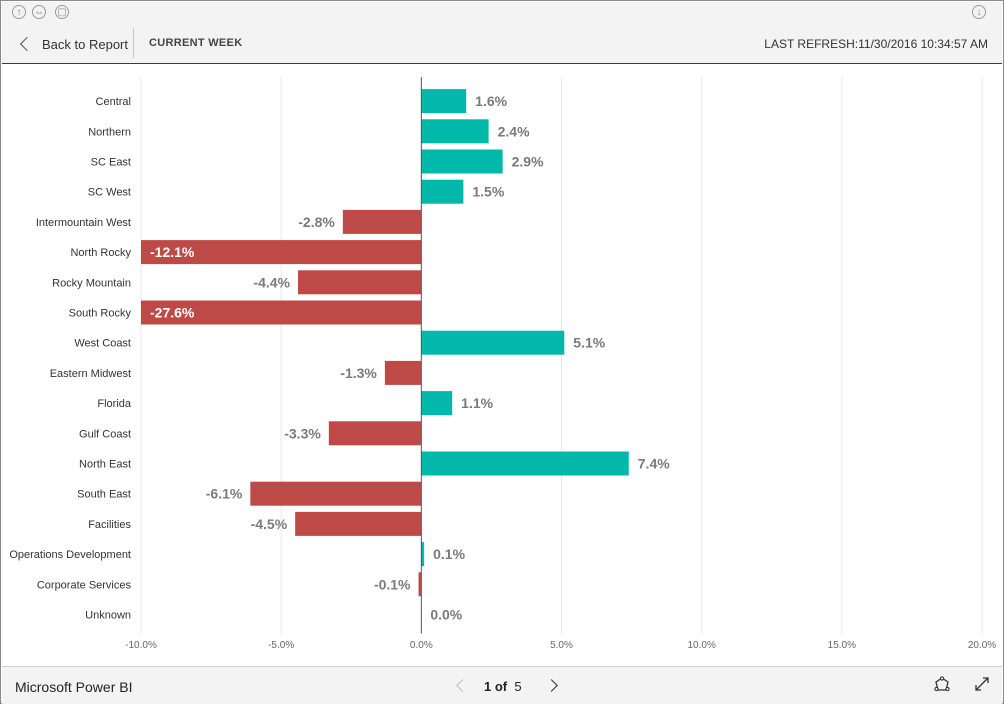 This screenshot has height=704, width=1004. What do you see at coordinates (172, 313) in the screenshot?
I see `data-label: -27.6%` at bounding box center [172, 313].